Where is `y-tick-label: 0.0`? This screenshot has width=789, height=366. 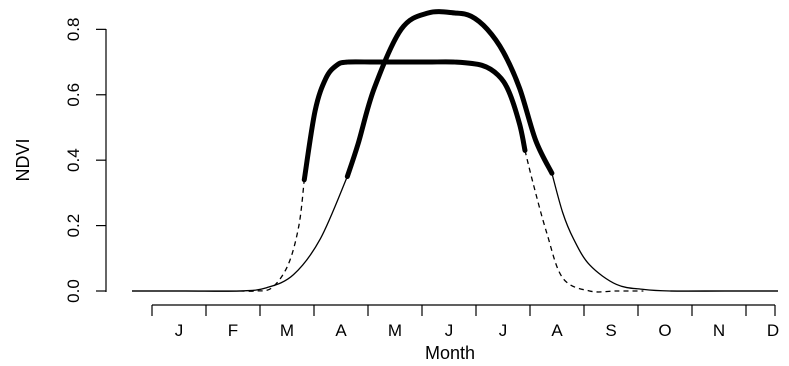
y-tick-label: 0.0 is located at coordinates (73, 291).